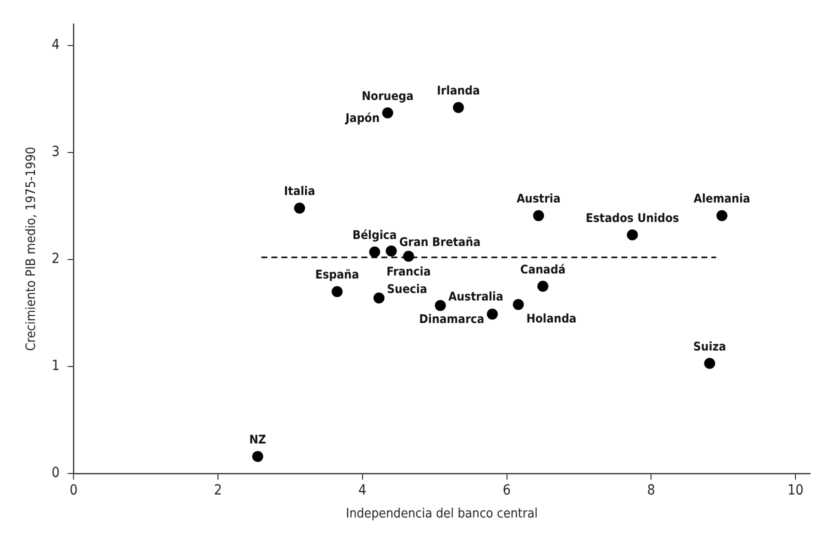  Describe the element at coordinates (442, 514) in the screenshot. I see `x-axis-title: Independencia del banco central` at that location.